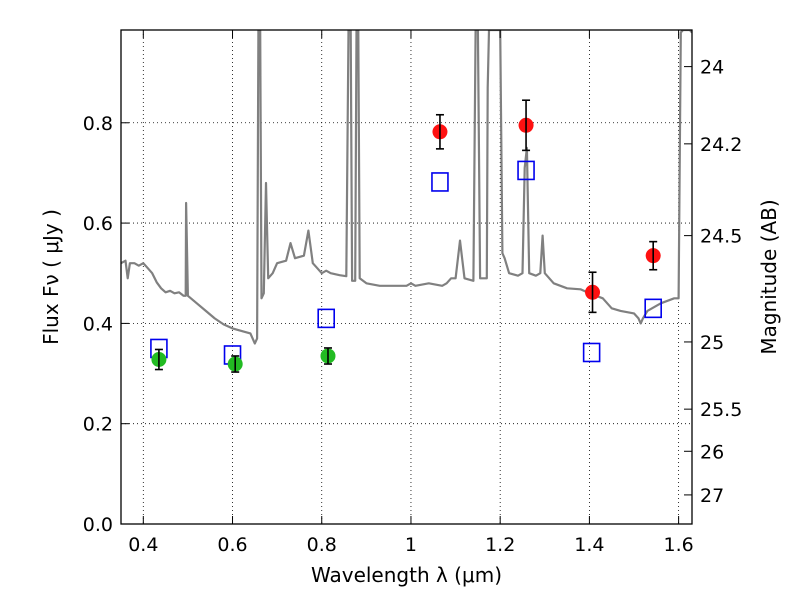 This screenshot has height=600, width=800. What do you see at coordinates (98, 124) in the screenshot?
I see `y-tick-label: 0.8` at bounding box center [98, 124].